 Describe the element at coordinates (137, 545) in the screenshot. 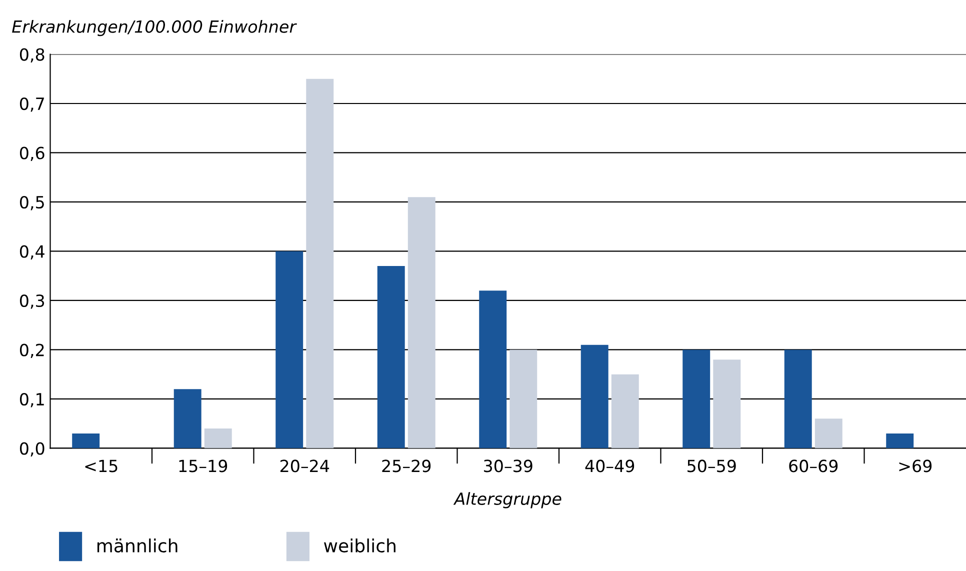

I see `legend-label: männlich` at that location.